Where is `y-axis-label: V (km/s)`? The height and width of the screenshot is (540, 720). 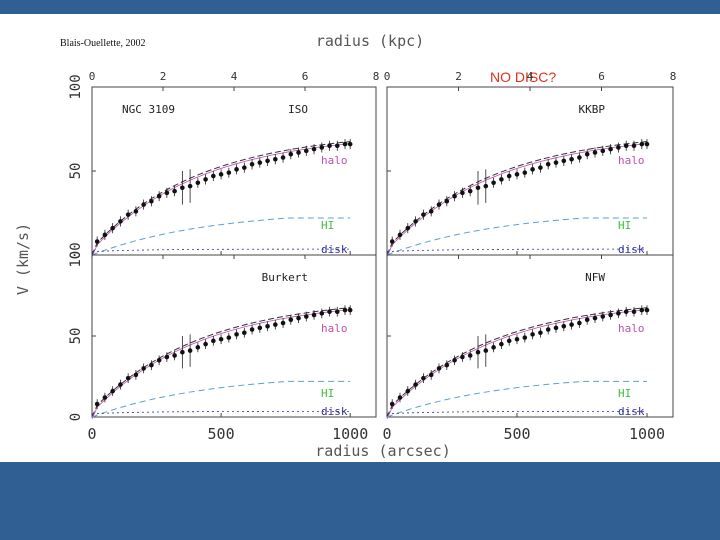 y-axis-label: V (km/s) is located at coordinates (23, 259).